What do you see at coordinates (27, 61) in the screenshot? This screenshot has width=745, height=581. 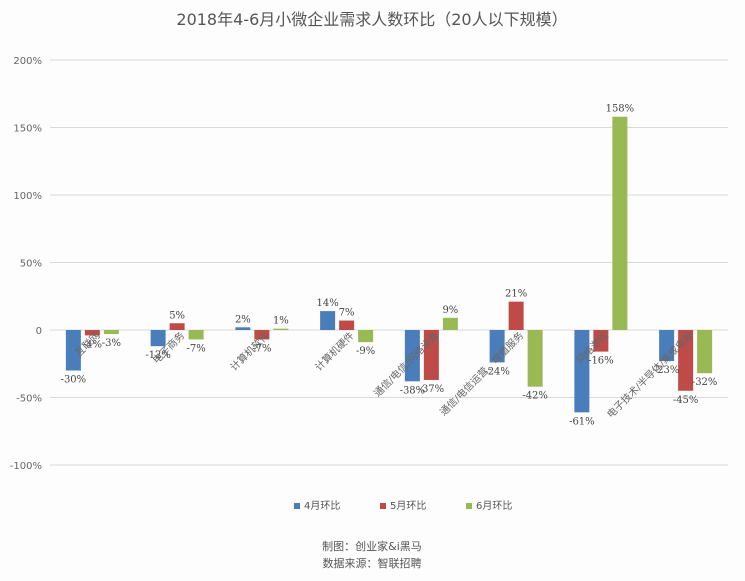 I see `y-tick-label: 200%` at bounding box center [27, 61].